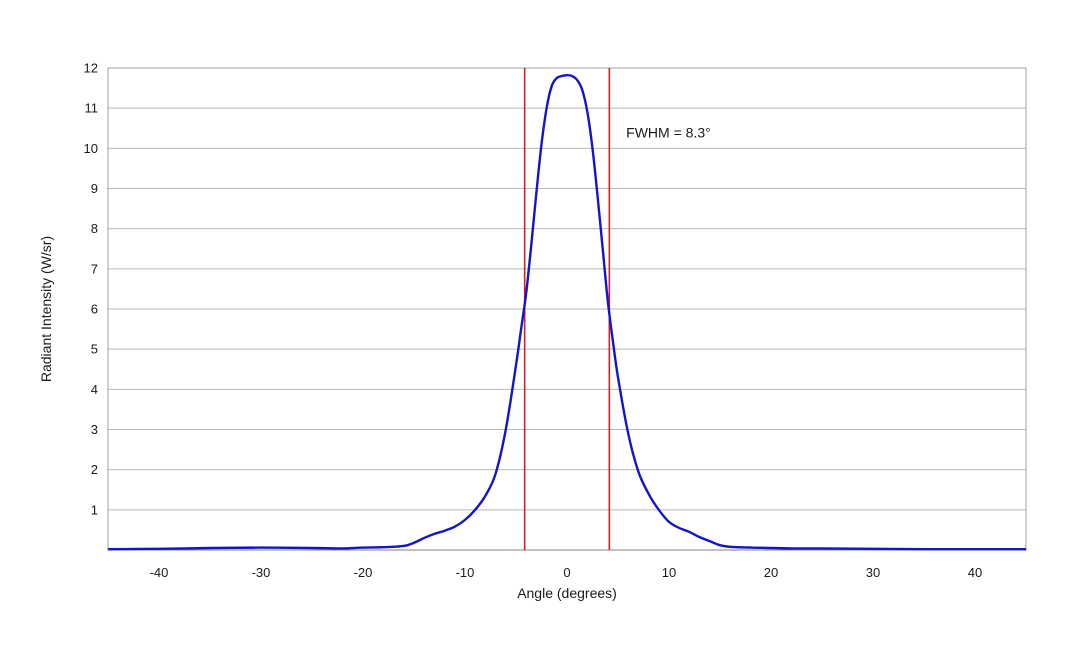 The width and height of the screenshot is (1080, 648). Describe the element at coordinates (669, 572) in the screenshot. I see `x-tick-label-5: 10` at that location.